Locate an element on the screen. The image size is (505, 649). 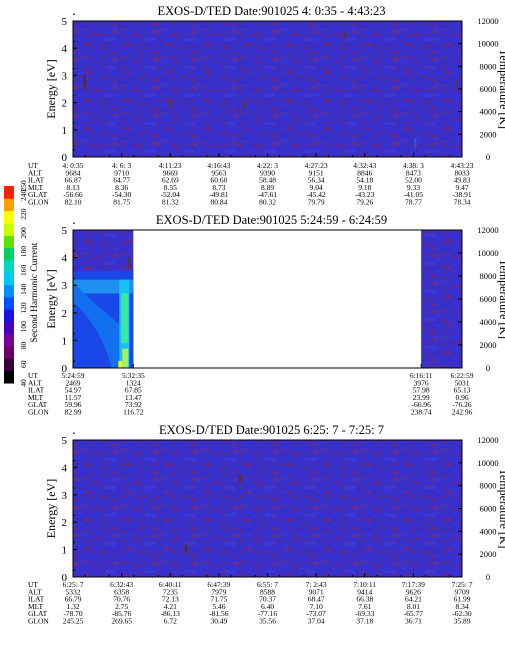
table-cell: 9071 is located at coordinates (316, 591).